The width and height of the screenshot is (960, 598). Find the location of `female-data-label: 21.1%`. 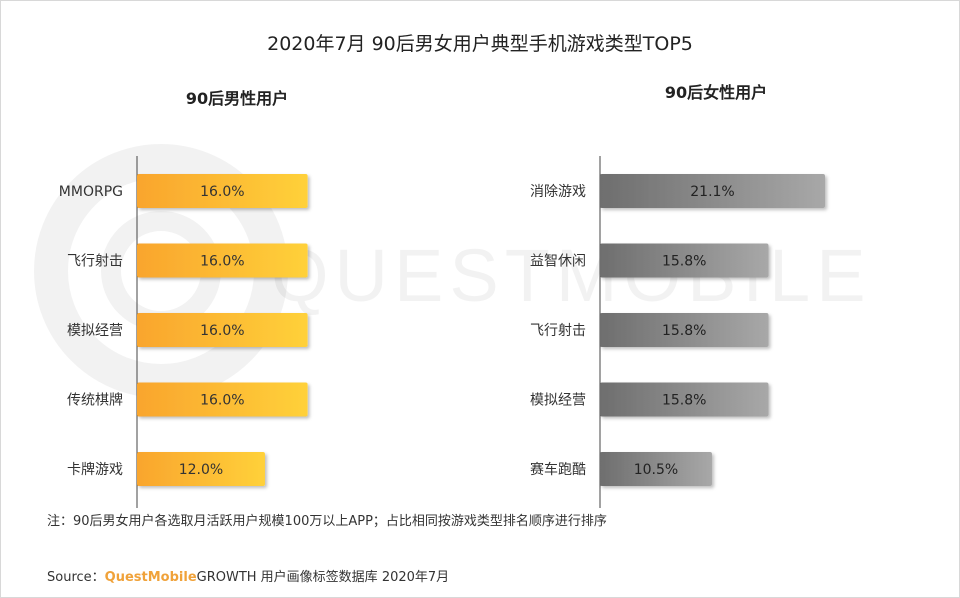

female-data-label: 21.1% is located at coordinates (712, 192).